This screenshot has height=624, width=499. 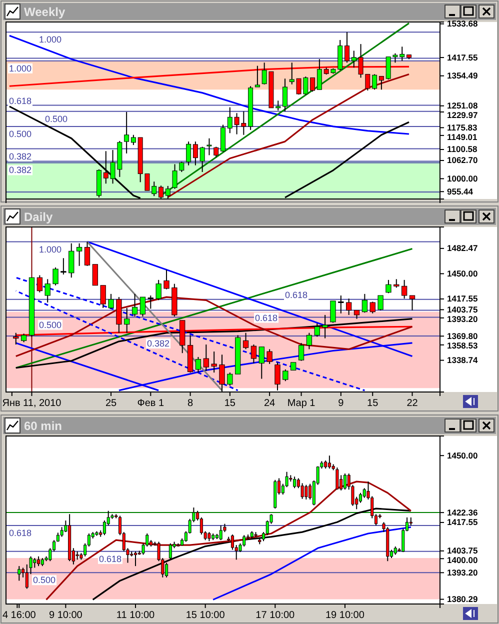 I want to click on y-tick-label: 1251.08, so click(x=462, y=105).